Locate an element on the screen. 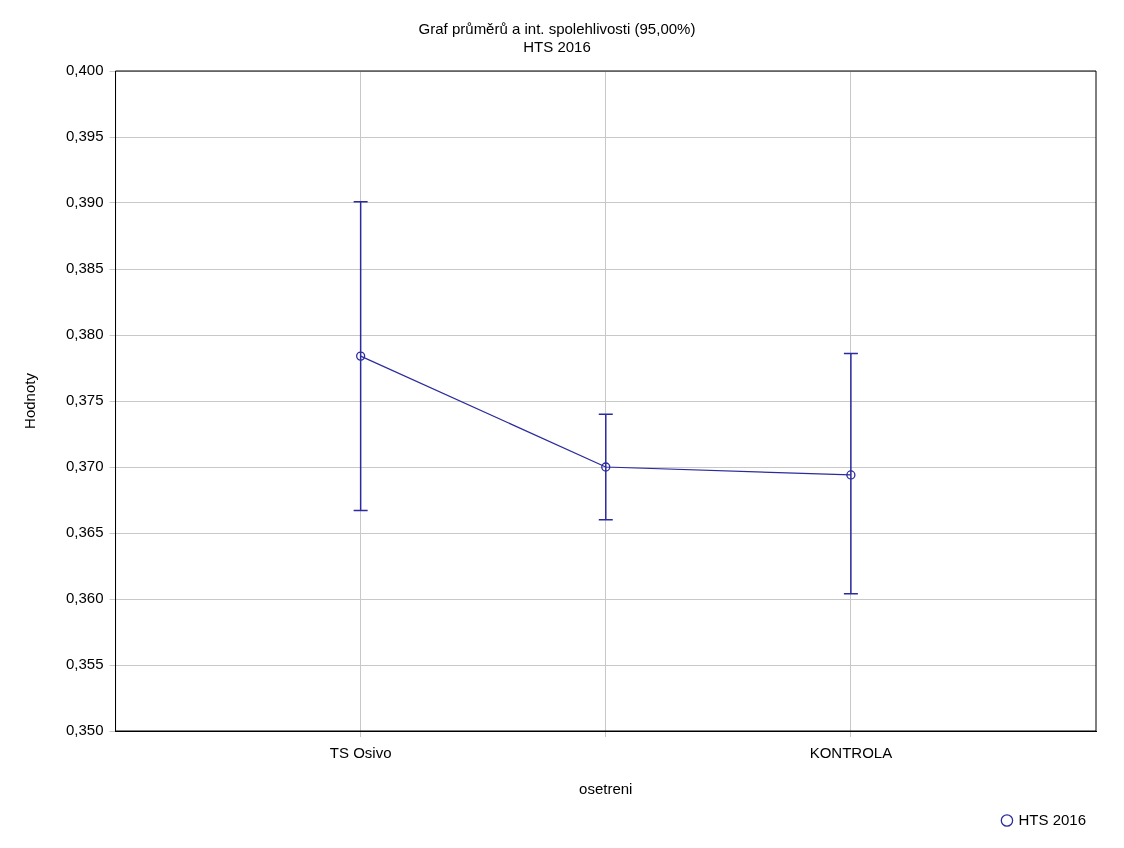 The height and width of the screenshot is (848, 1124). y-tick-label: 0,380 is located at coordinates (84, 334).